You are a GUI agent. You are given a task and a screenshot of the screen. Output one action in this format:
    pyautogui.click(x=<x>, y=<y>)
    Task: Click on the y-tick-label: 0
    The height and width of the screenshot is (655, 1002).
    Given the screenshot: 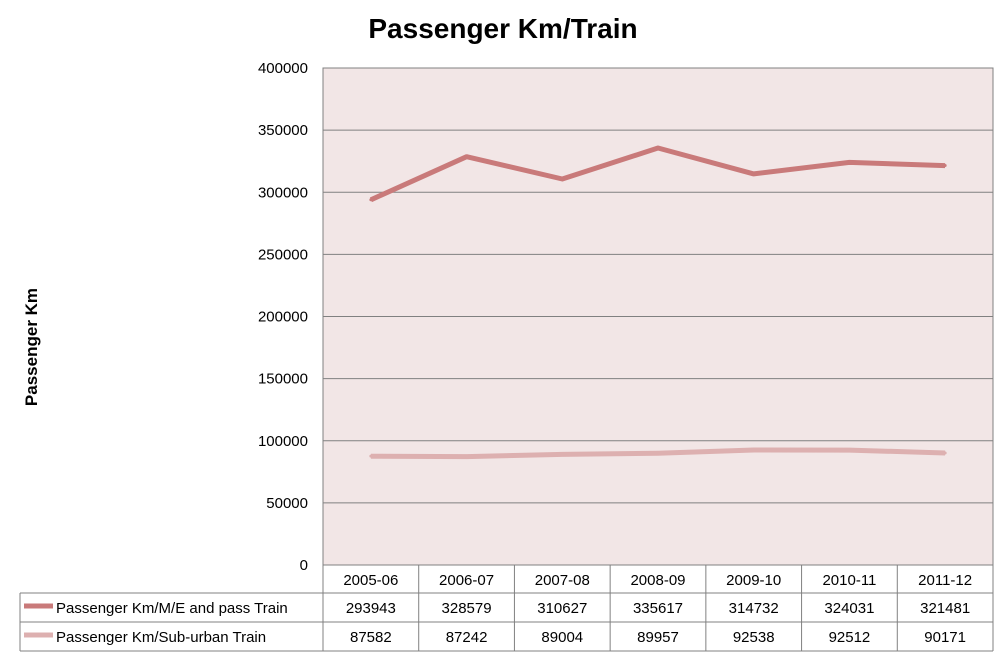 What is the action you would take?
    pyautogui.click(x=304, y=565)
    